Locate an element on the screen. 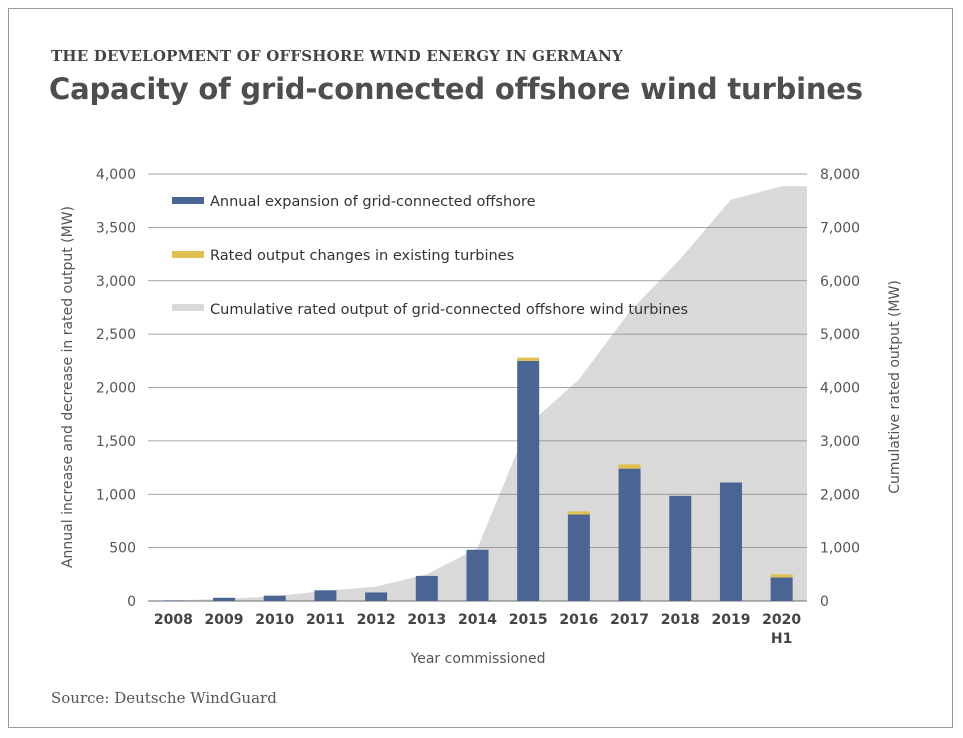 Image resolution: width=963 pixels, height=738 pixels. legend-swatch-changes is located at coordinates (188, 254).